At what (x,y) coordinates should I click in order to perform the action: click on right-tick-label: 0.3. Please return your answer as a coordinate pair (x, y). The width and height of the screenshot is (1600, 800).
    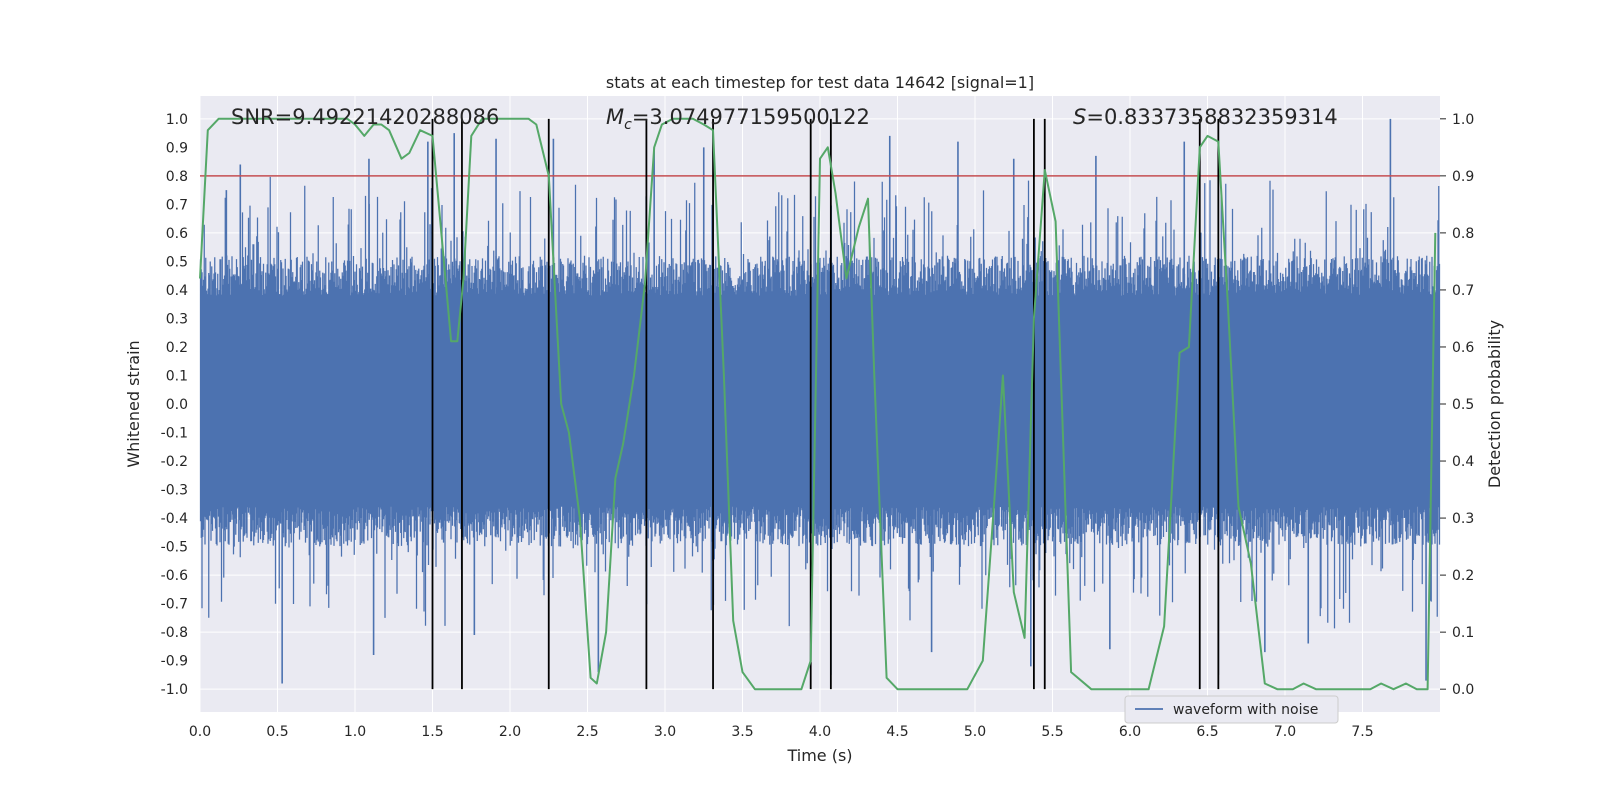
    Looking at the image, I should click on (1463, 519).